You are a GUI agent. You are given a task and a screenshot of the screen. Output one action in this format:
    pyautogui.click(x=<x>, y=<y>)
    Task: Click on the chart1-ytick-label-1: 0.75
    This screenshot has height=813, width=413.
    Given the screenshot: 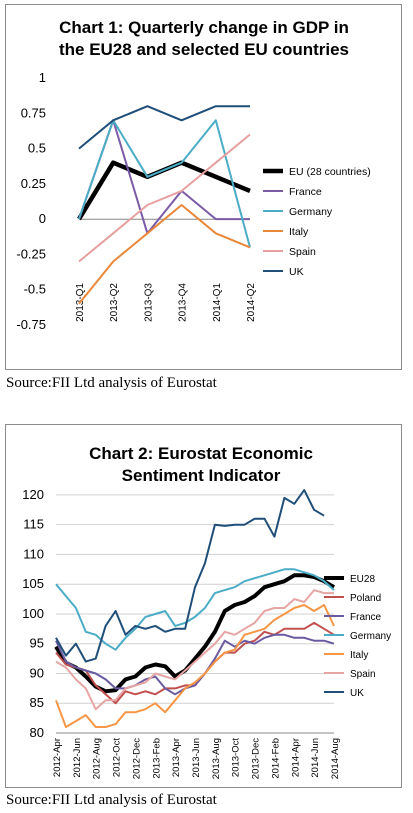 What is the action you would take?
    pyautogui.click(x=33, y=112)
    